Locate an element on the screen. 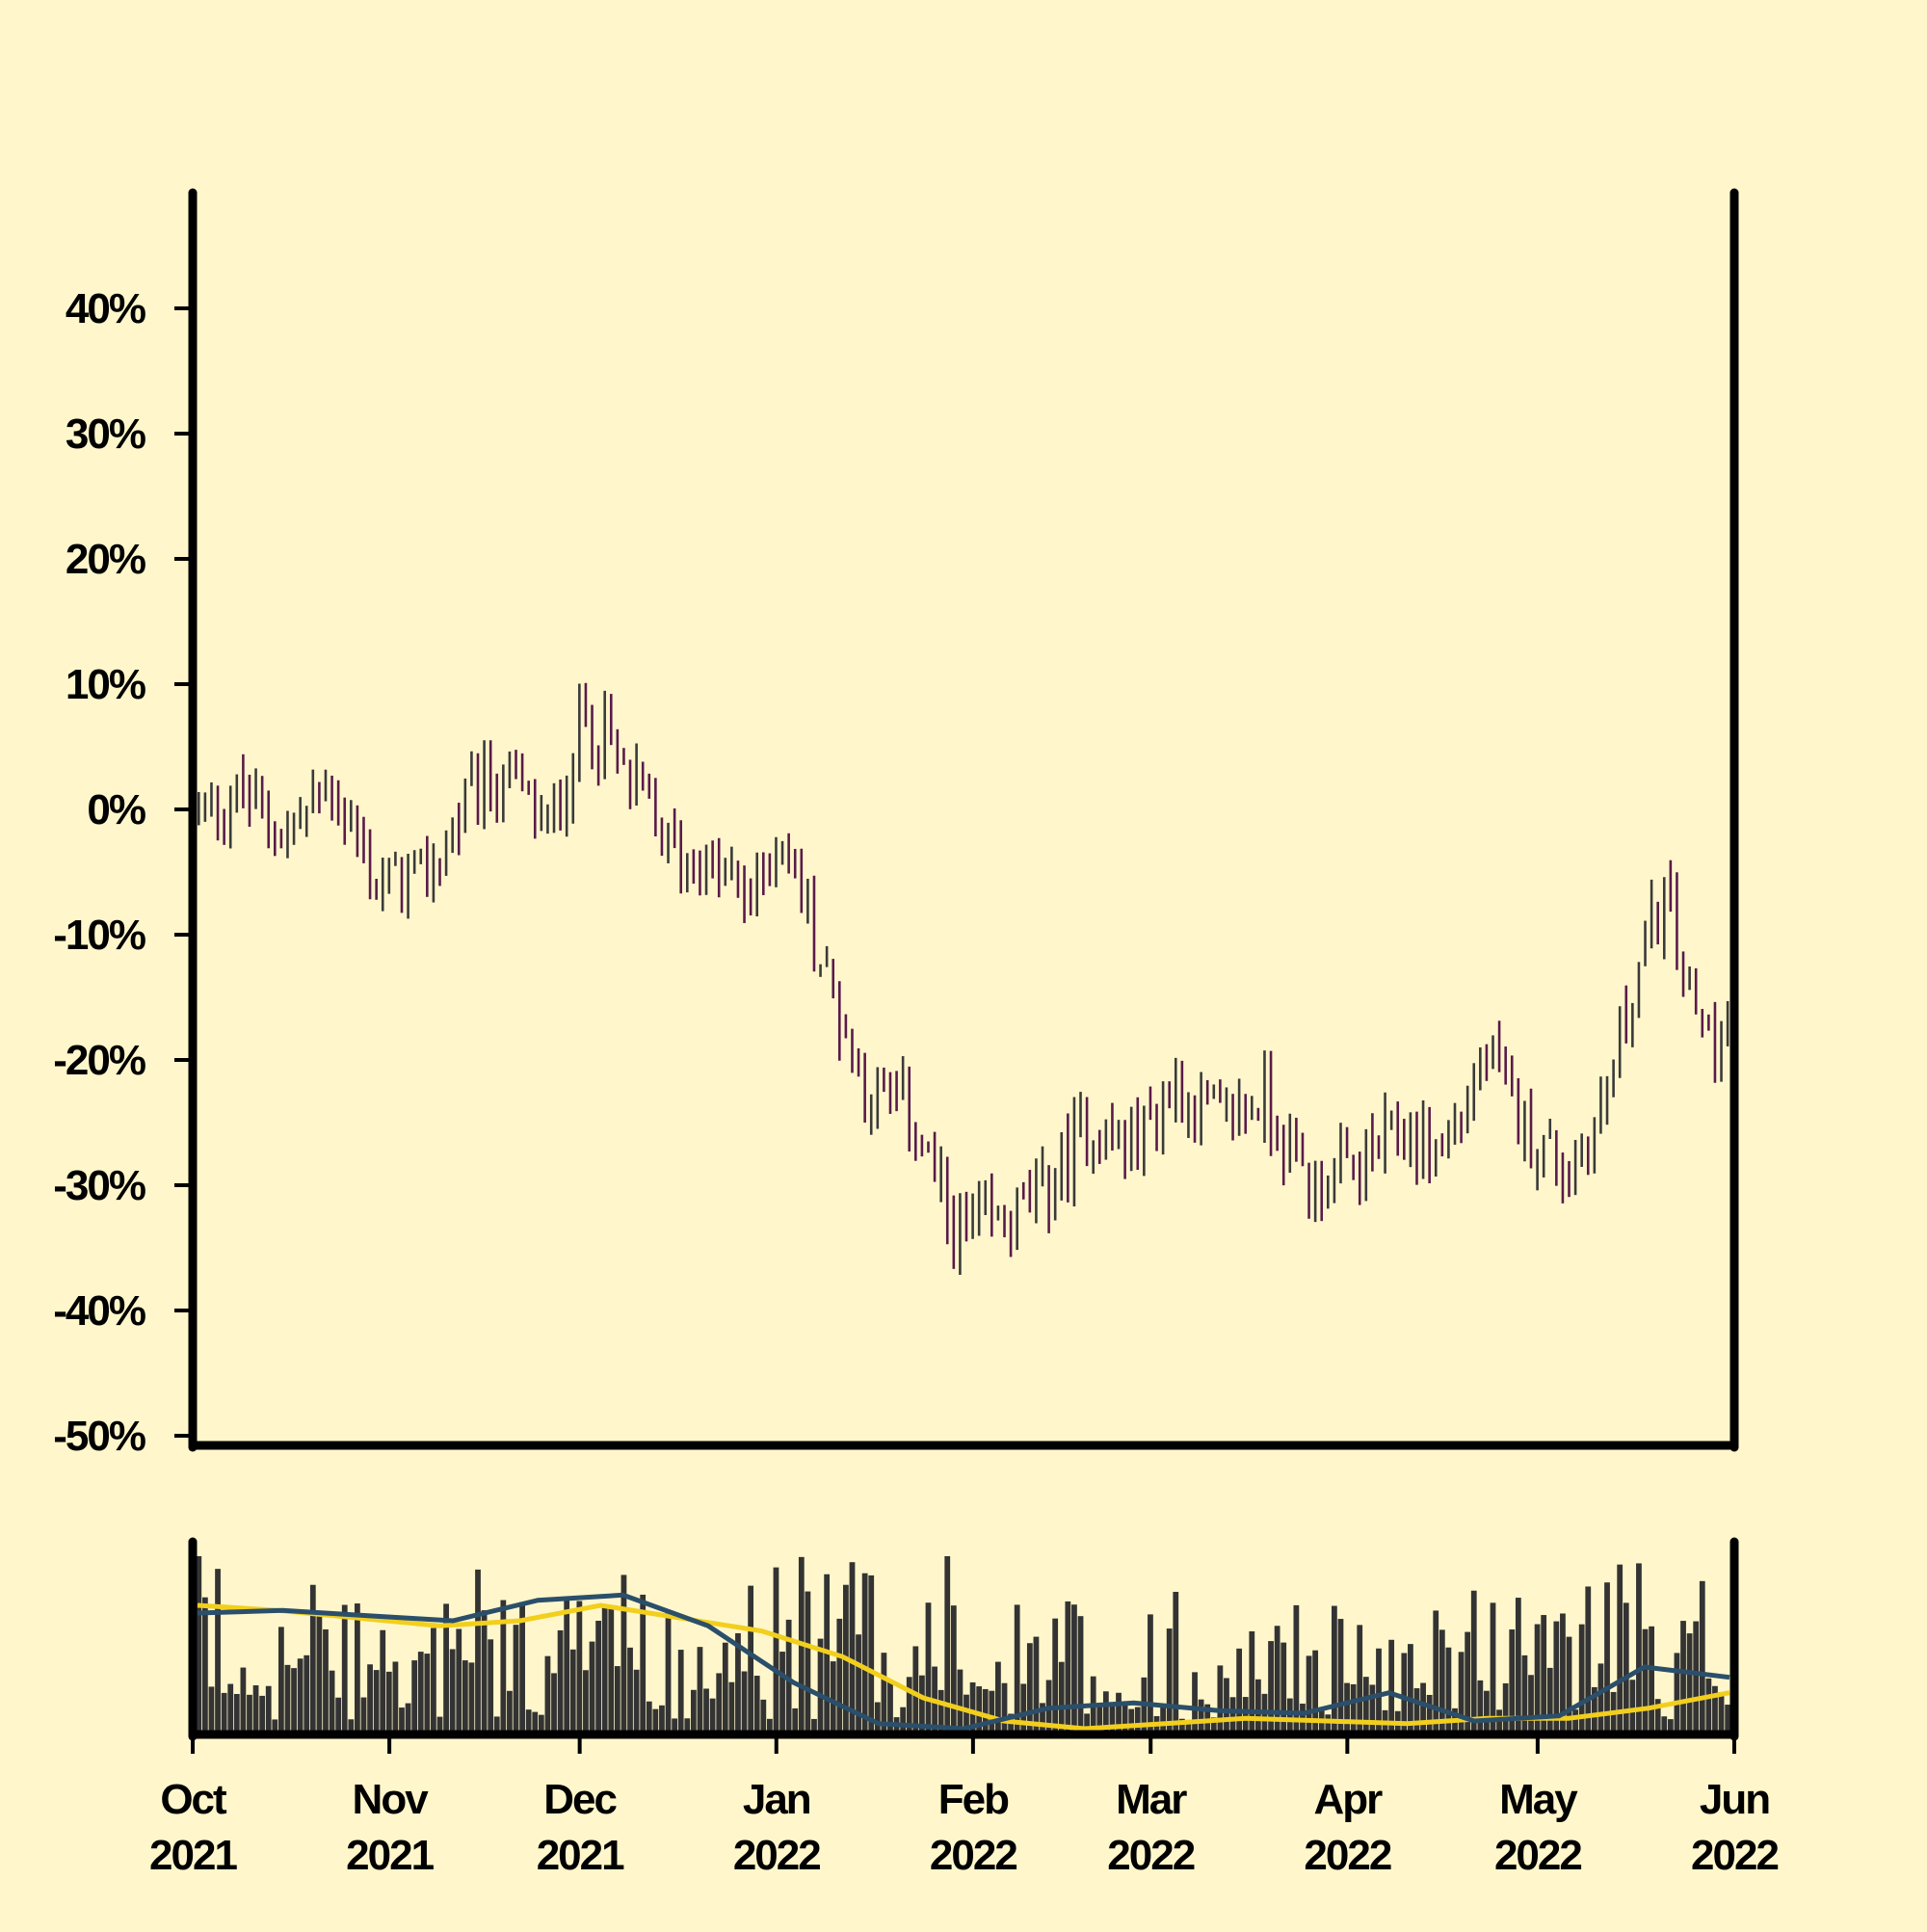 This screenshot has height=1932, width=1927. x-tick-month: Oct is located at coordinates (193, 1799).